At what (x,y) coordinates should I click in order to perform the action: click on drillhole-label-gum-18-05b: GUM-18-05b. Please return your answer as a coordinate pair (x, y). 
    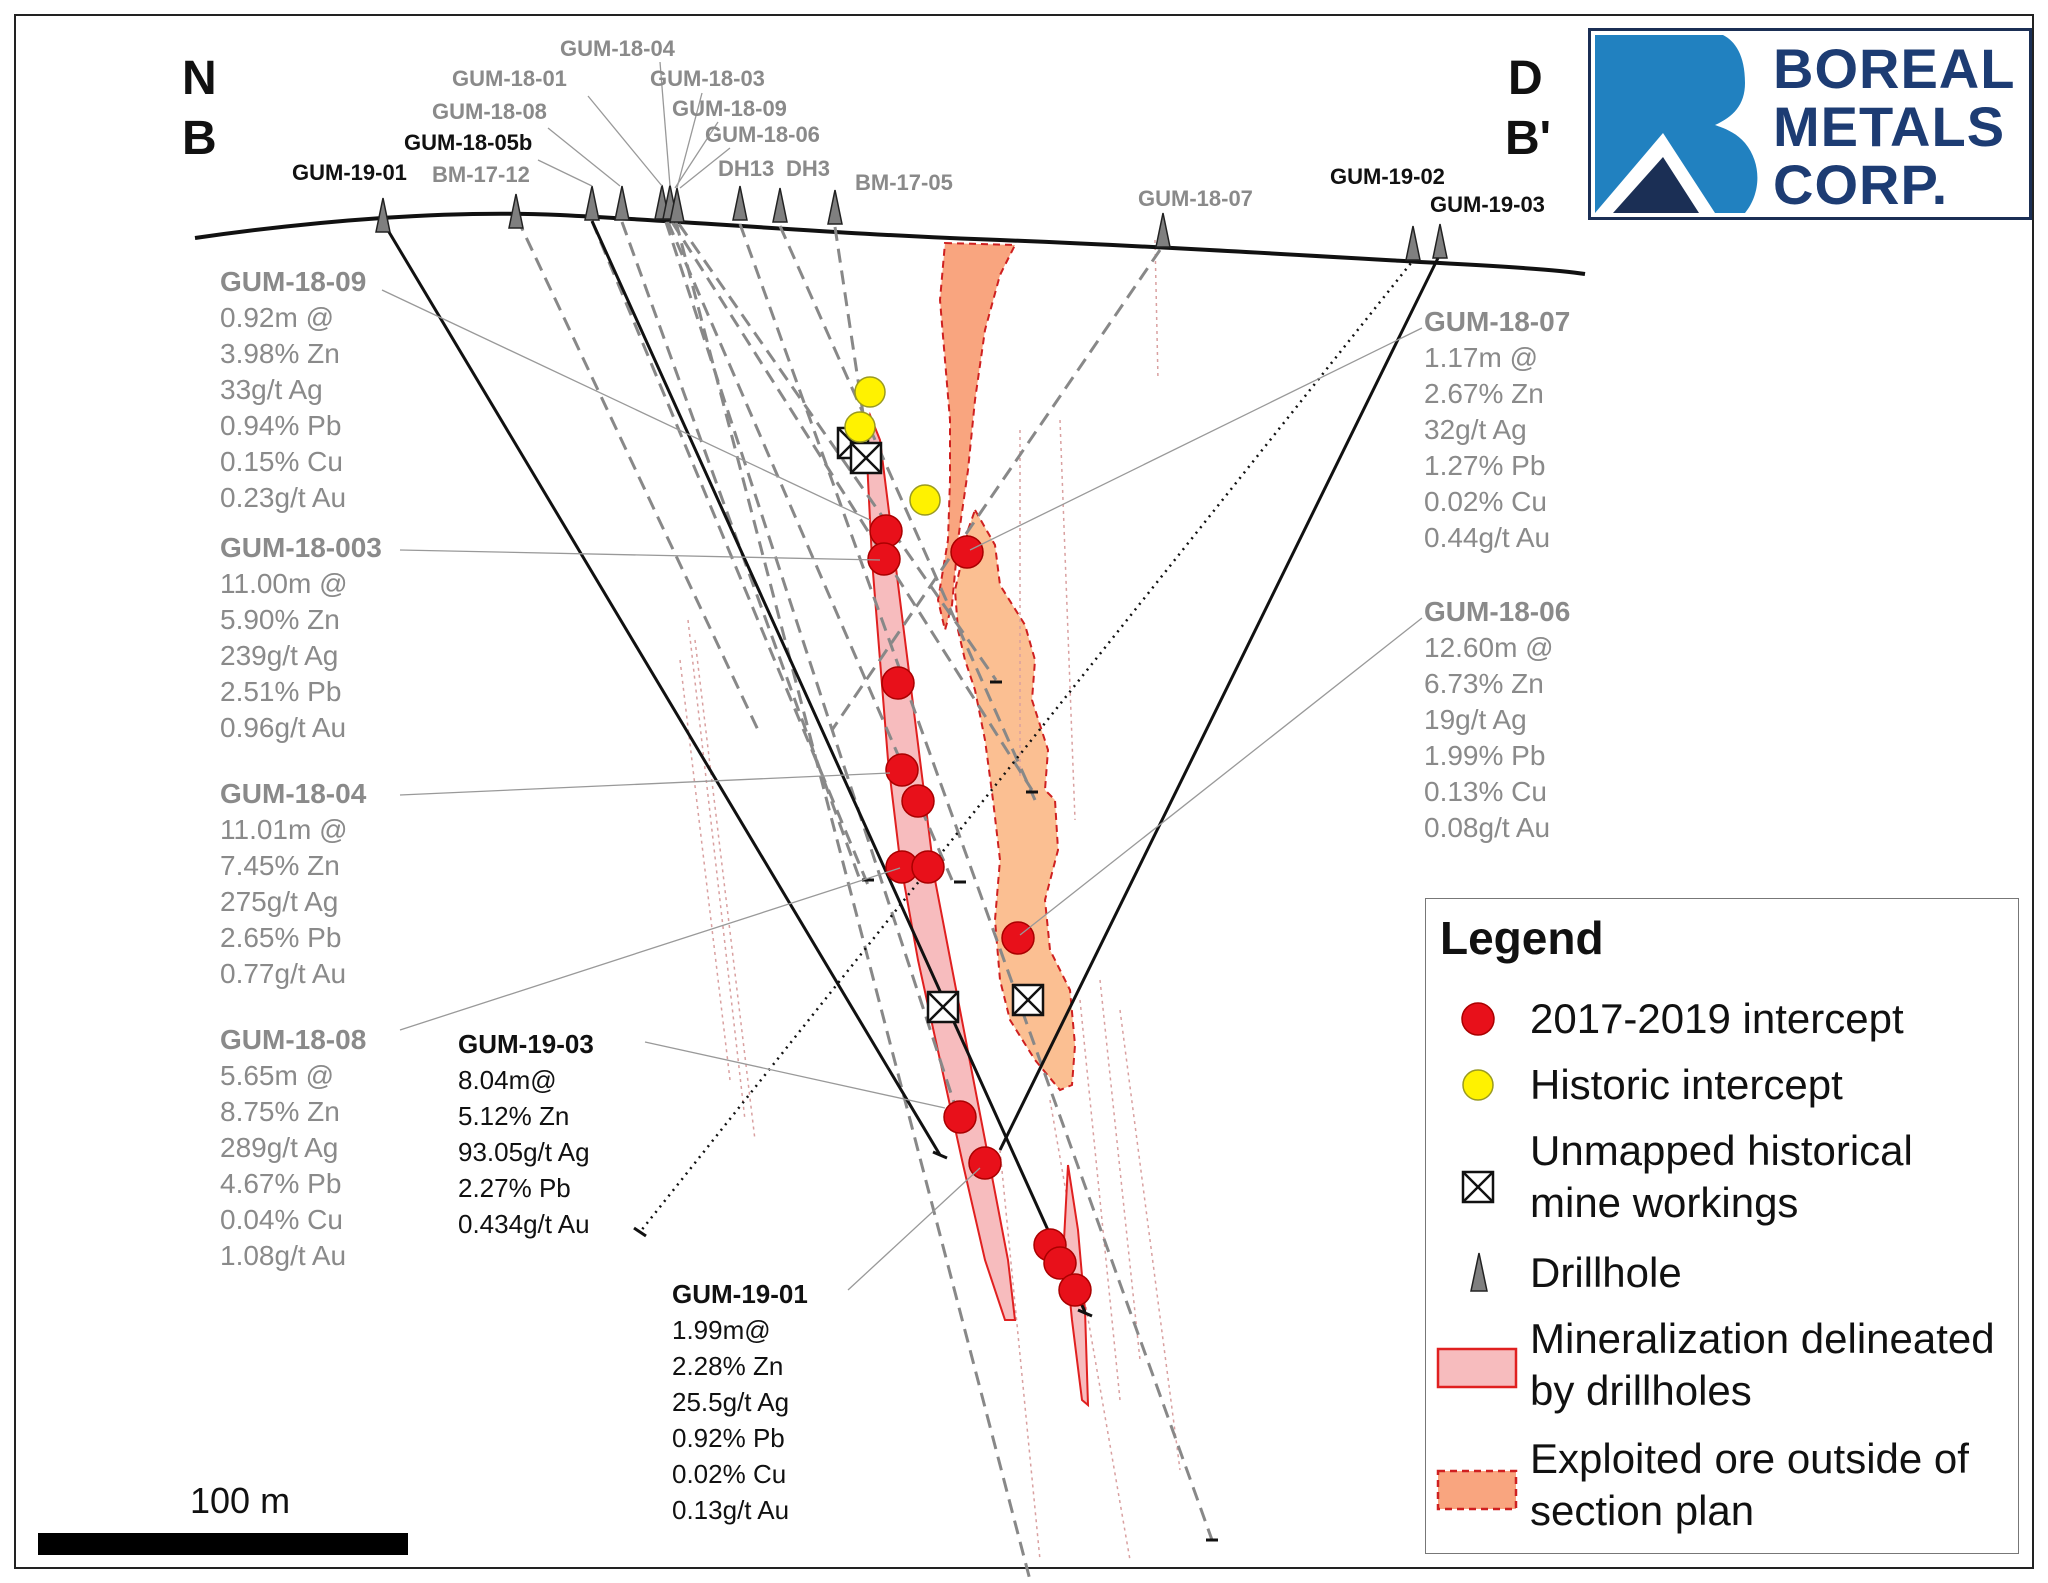
    Looking at the image, I should click on (468, 142).